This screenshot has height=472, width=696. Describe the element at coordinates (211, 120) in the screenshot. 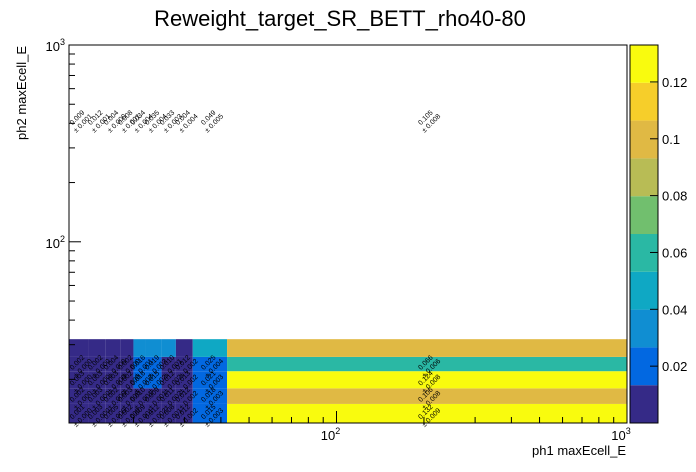

I see `cell-value-label: 0.049± 0.005` at that location.